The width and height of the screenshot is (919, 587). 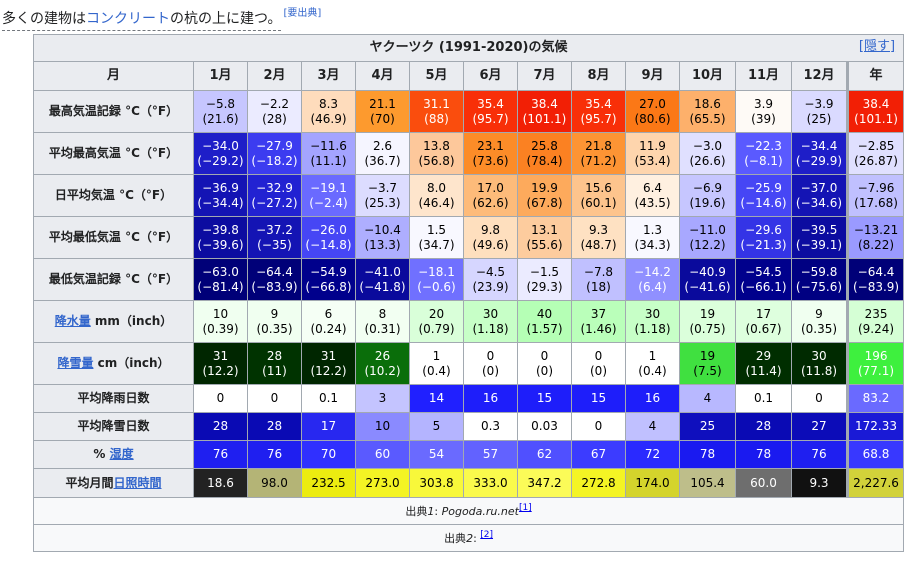 I want to click on data-cell: −3.7 (25.3), so click(x=382, y=195).